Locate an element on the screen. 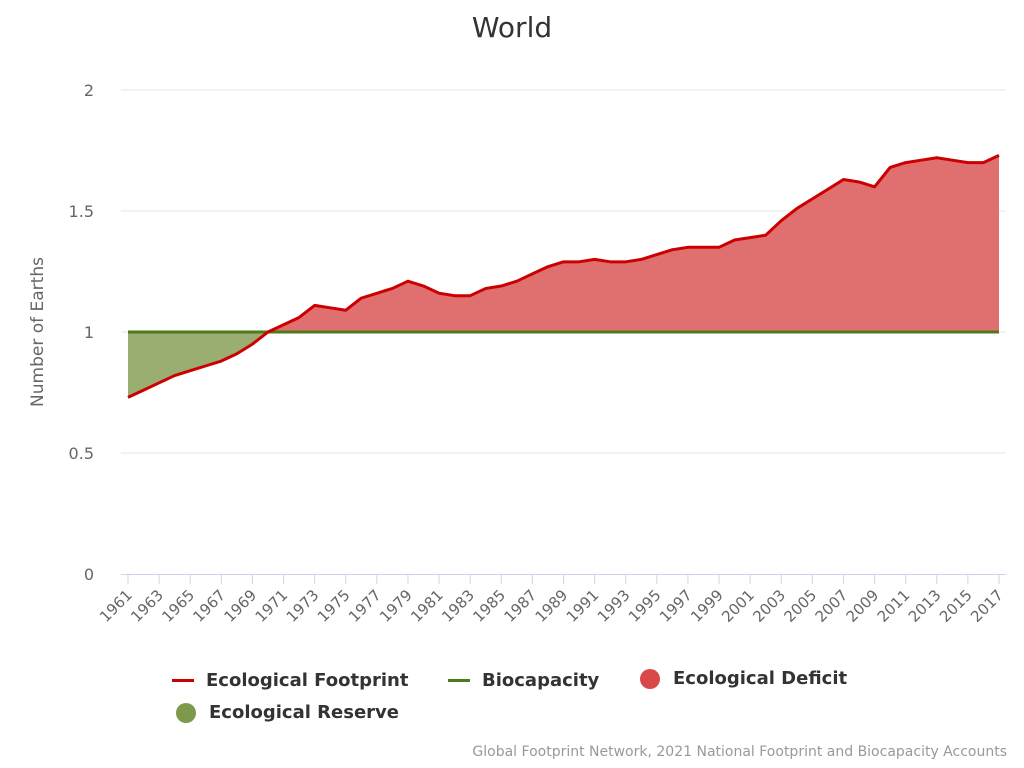  chart-title: World is located at coordinates (512, 27).